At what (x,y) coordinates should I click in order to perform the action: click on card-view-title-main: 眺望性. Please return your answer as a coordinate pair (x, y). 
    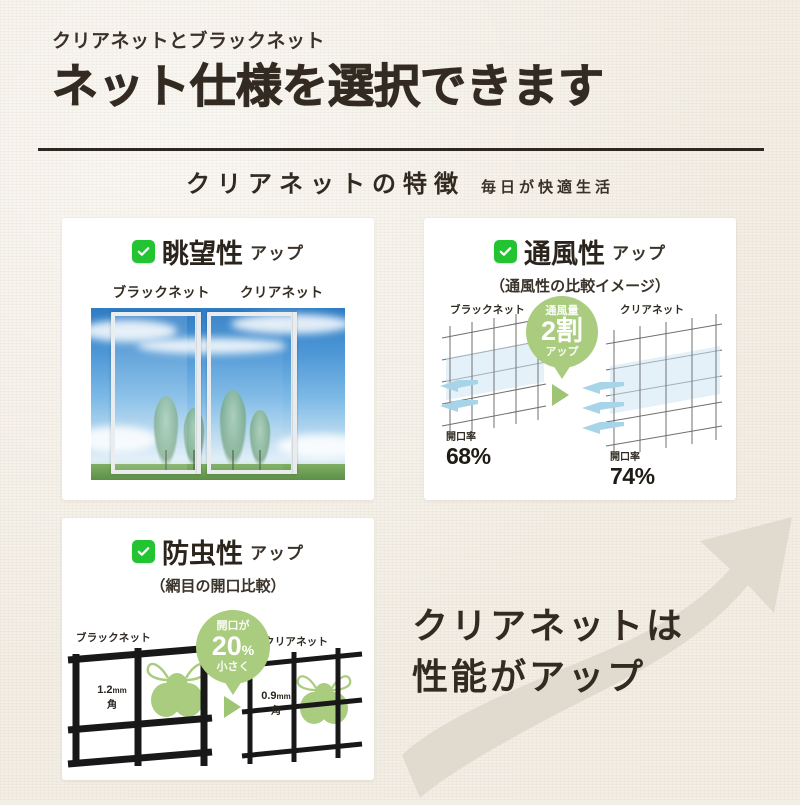
    Looking at the image, I should click on (202, 254).